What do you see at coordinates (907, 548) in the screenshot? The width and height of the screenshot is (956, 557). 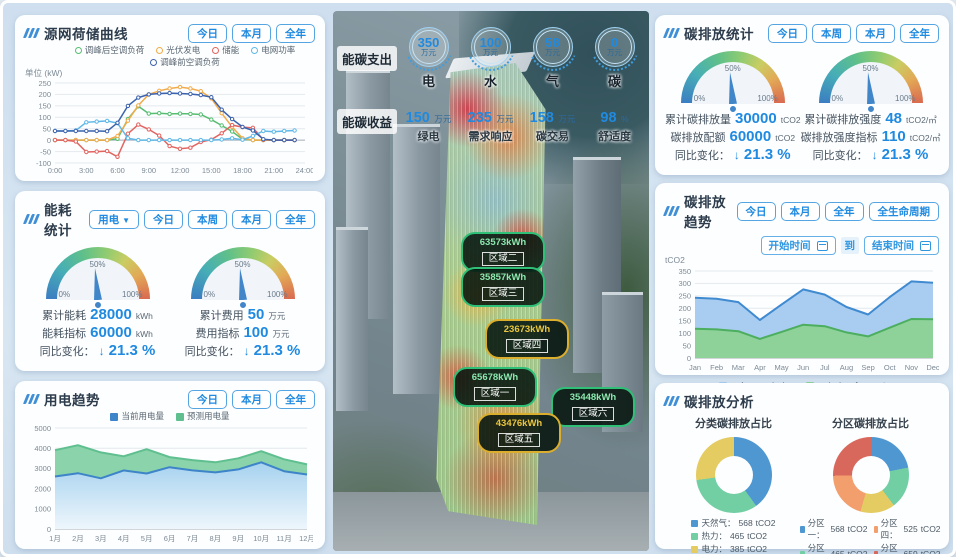 I see `legend-item: 分区五： 659 tCO2` at bounding box center [907, 548].